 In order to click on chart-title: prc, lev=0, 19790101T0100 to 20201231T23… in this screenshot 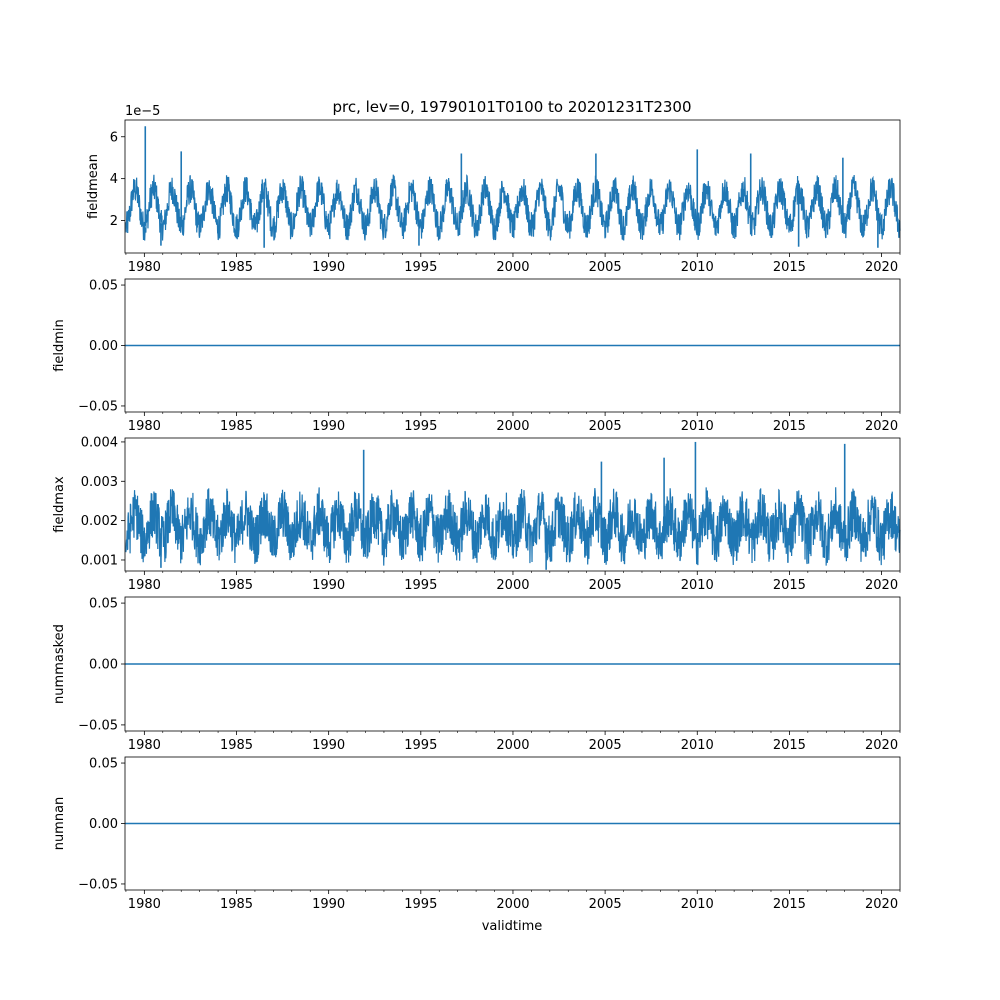, I will do `click(511, 107)`.